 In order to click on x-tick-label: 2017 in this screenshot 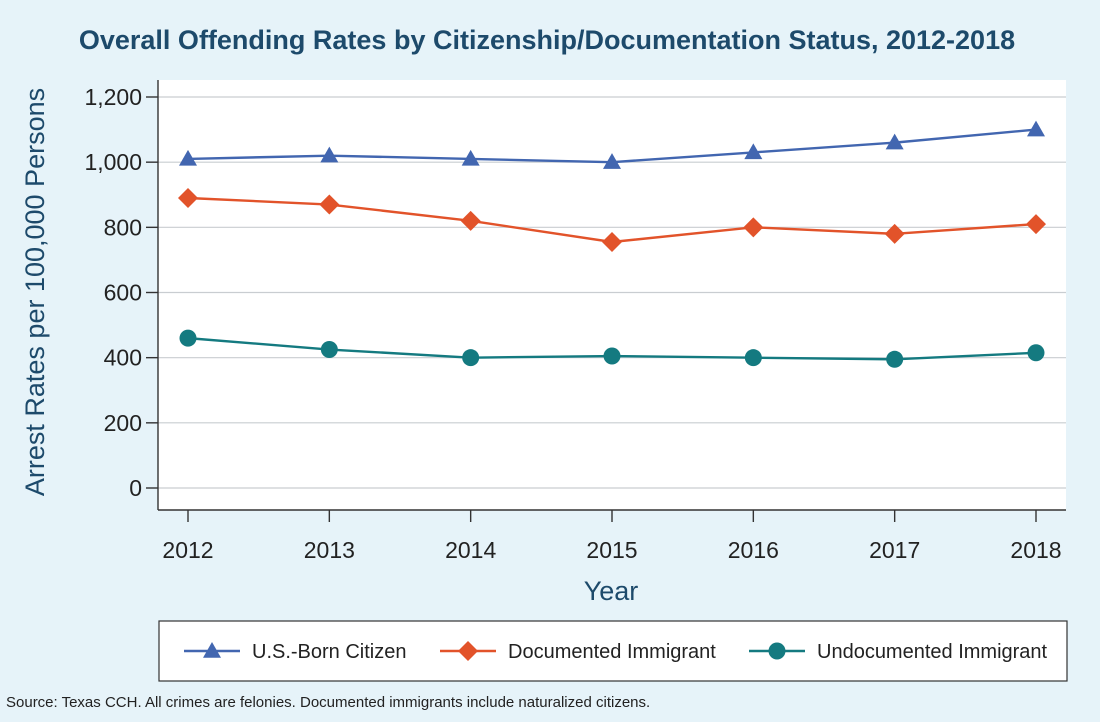, I will do `click(894, 550)`.